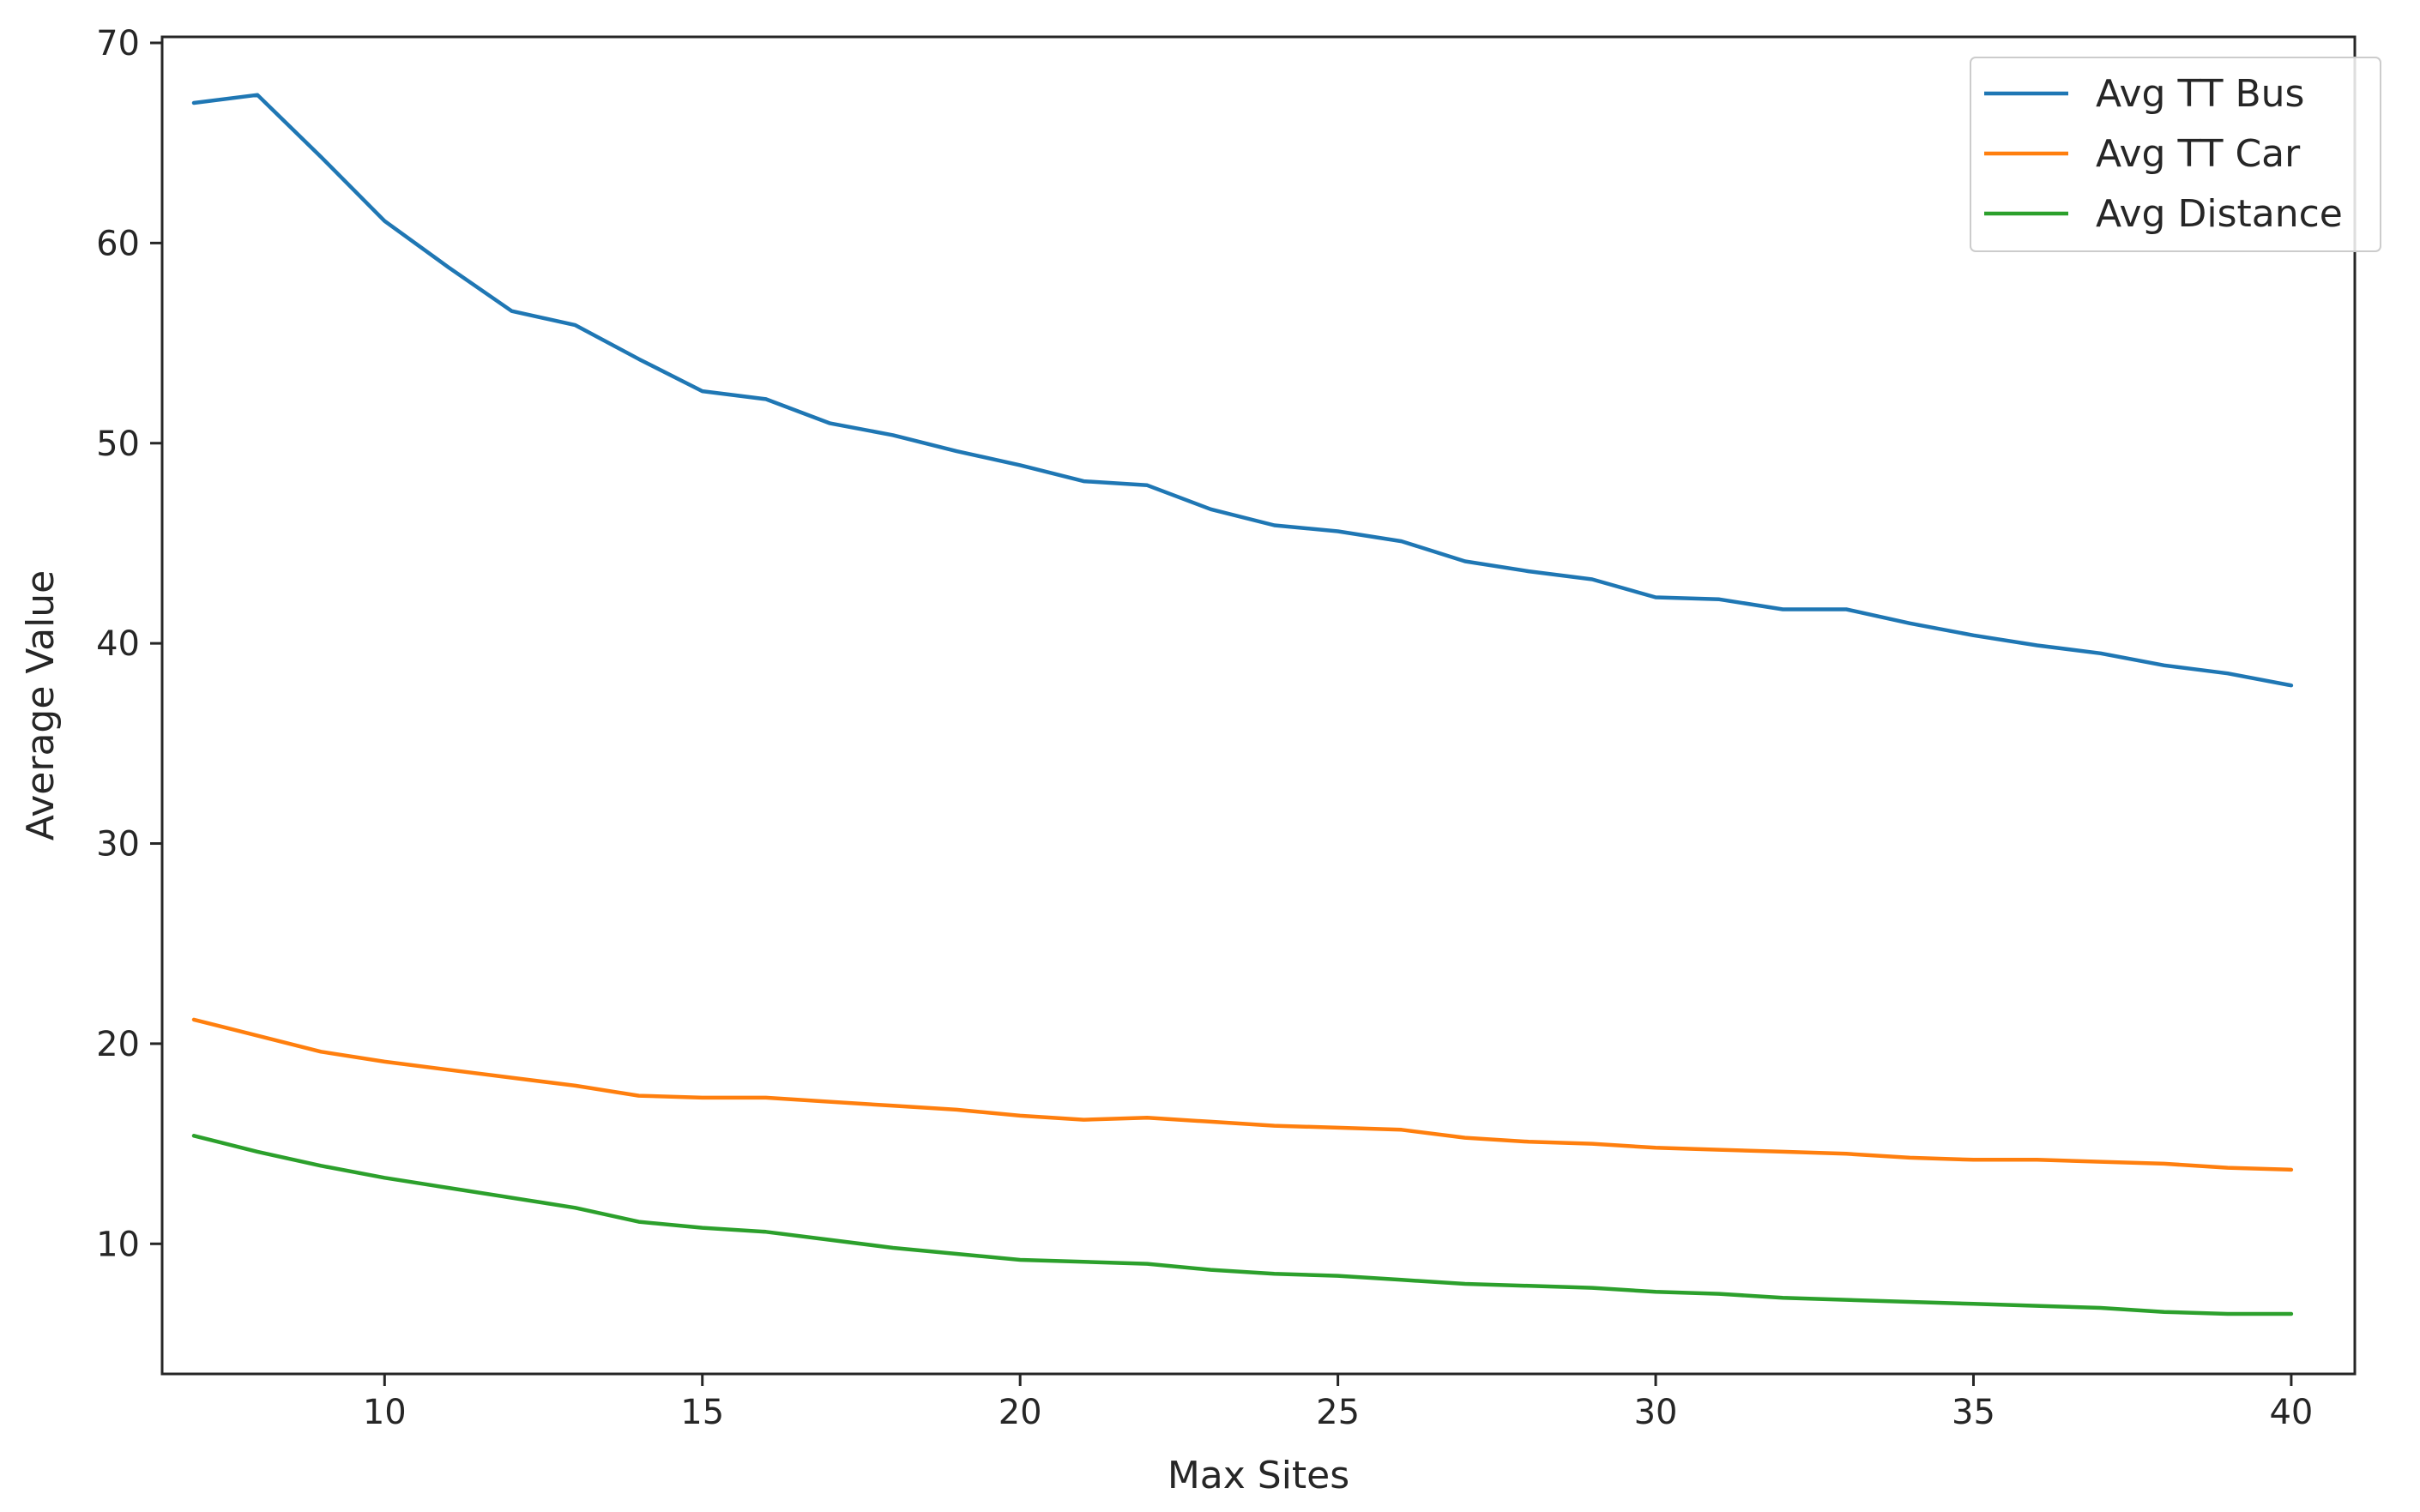  What do you see at coordinates (1974, 1412) in the screenshot?
I see `x-tick-label: 35` at bounding box center [1974, 1412].